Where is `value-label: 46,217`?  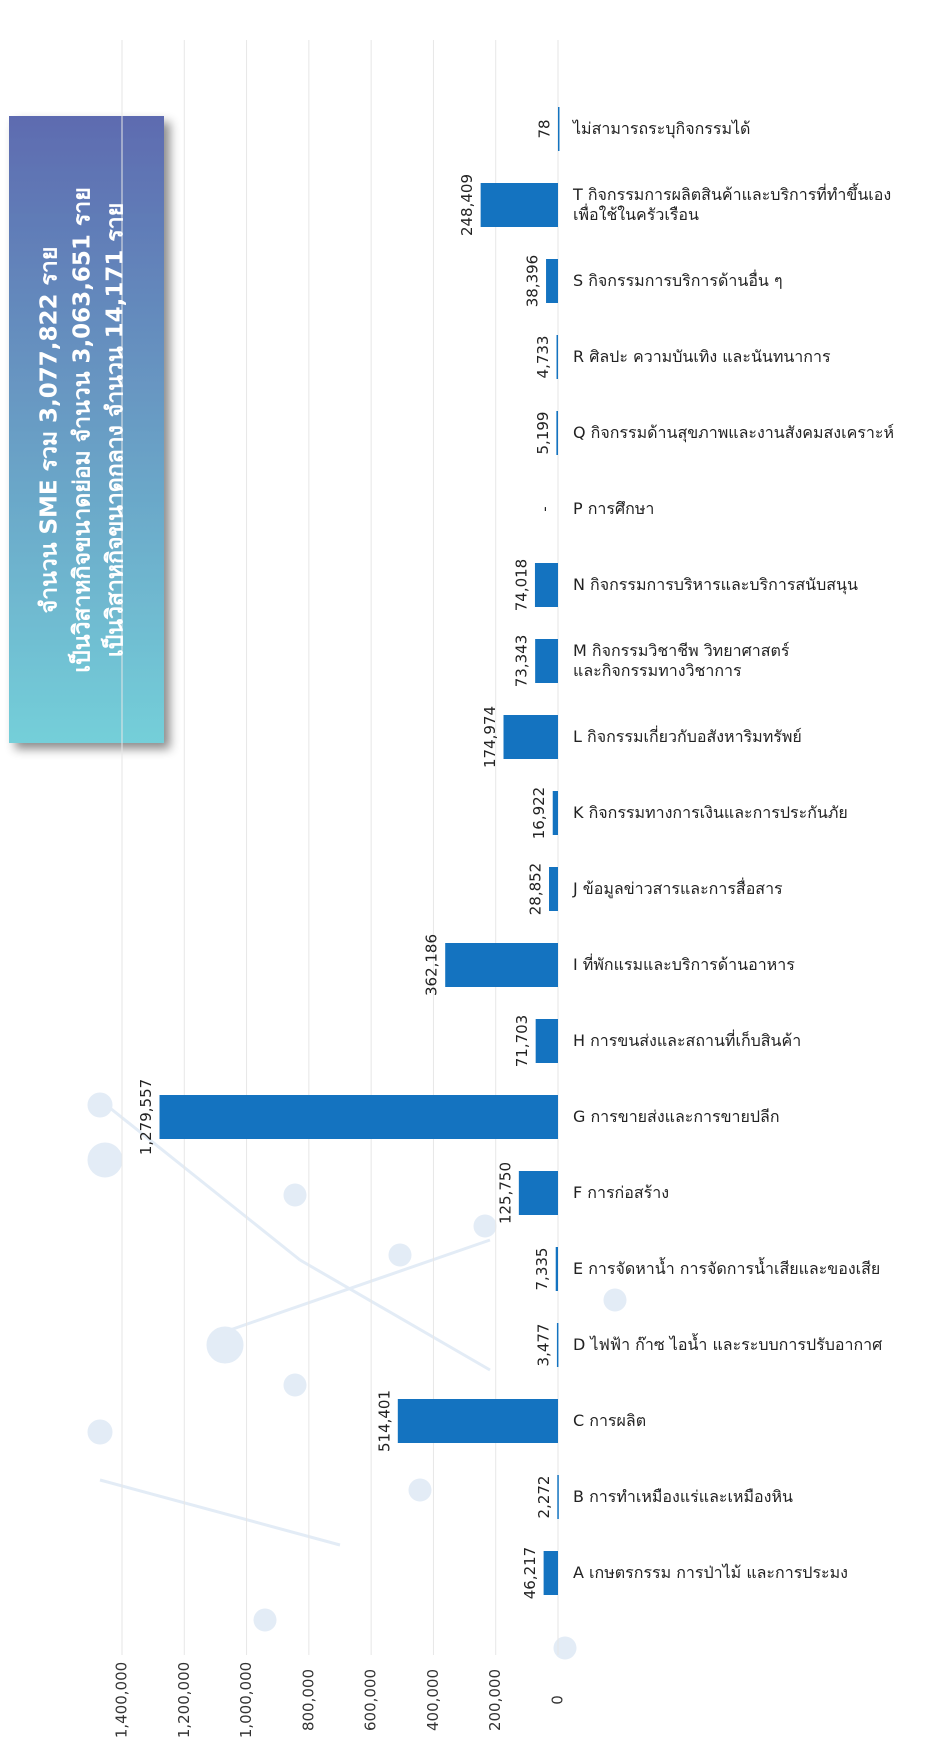
value-label: 46,217 is located at coordinates (530, 1573).